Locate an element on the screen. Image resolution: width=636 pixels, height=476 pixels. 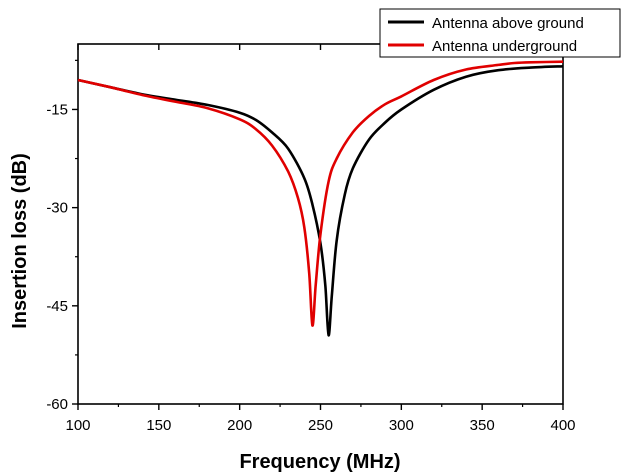
legend-box is located at coordinates (500, 33).